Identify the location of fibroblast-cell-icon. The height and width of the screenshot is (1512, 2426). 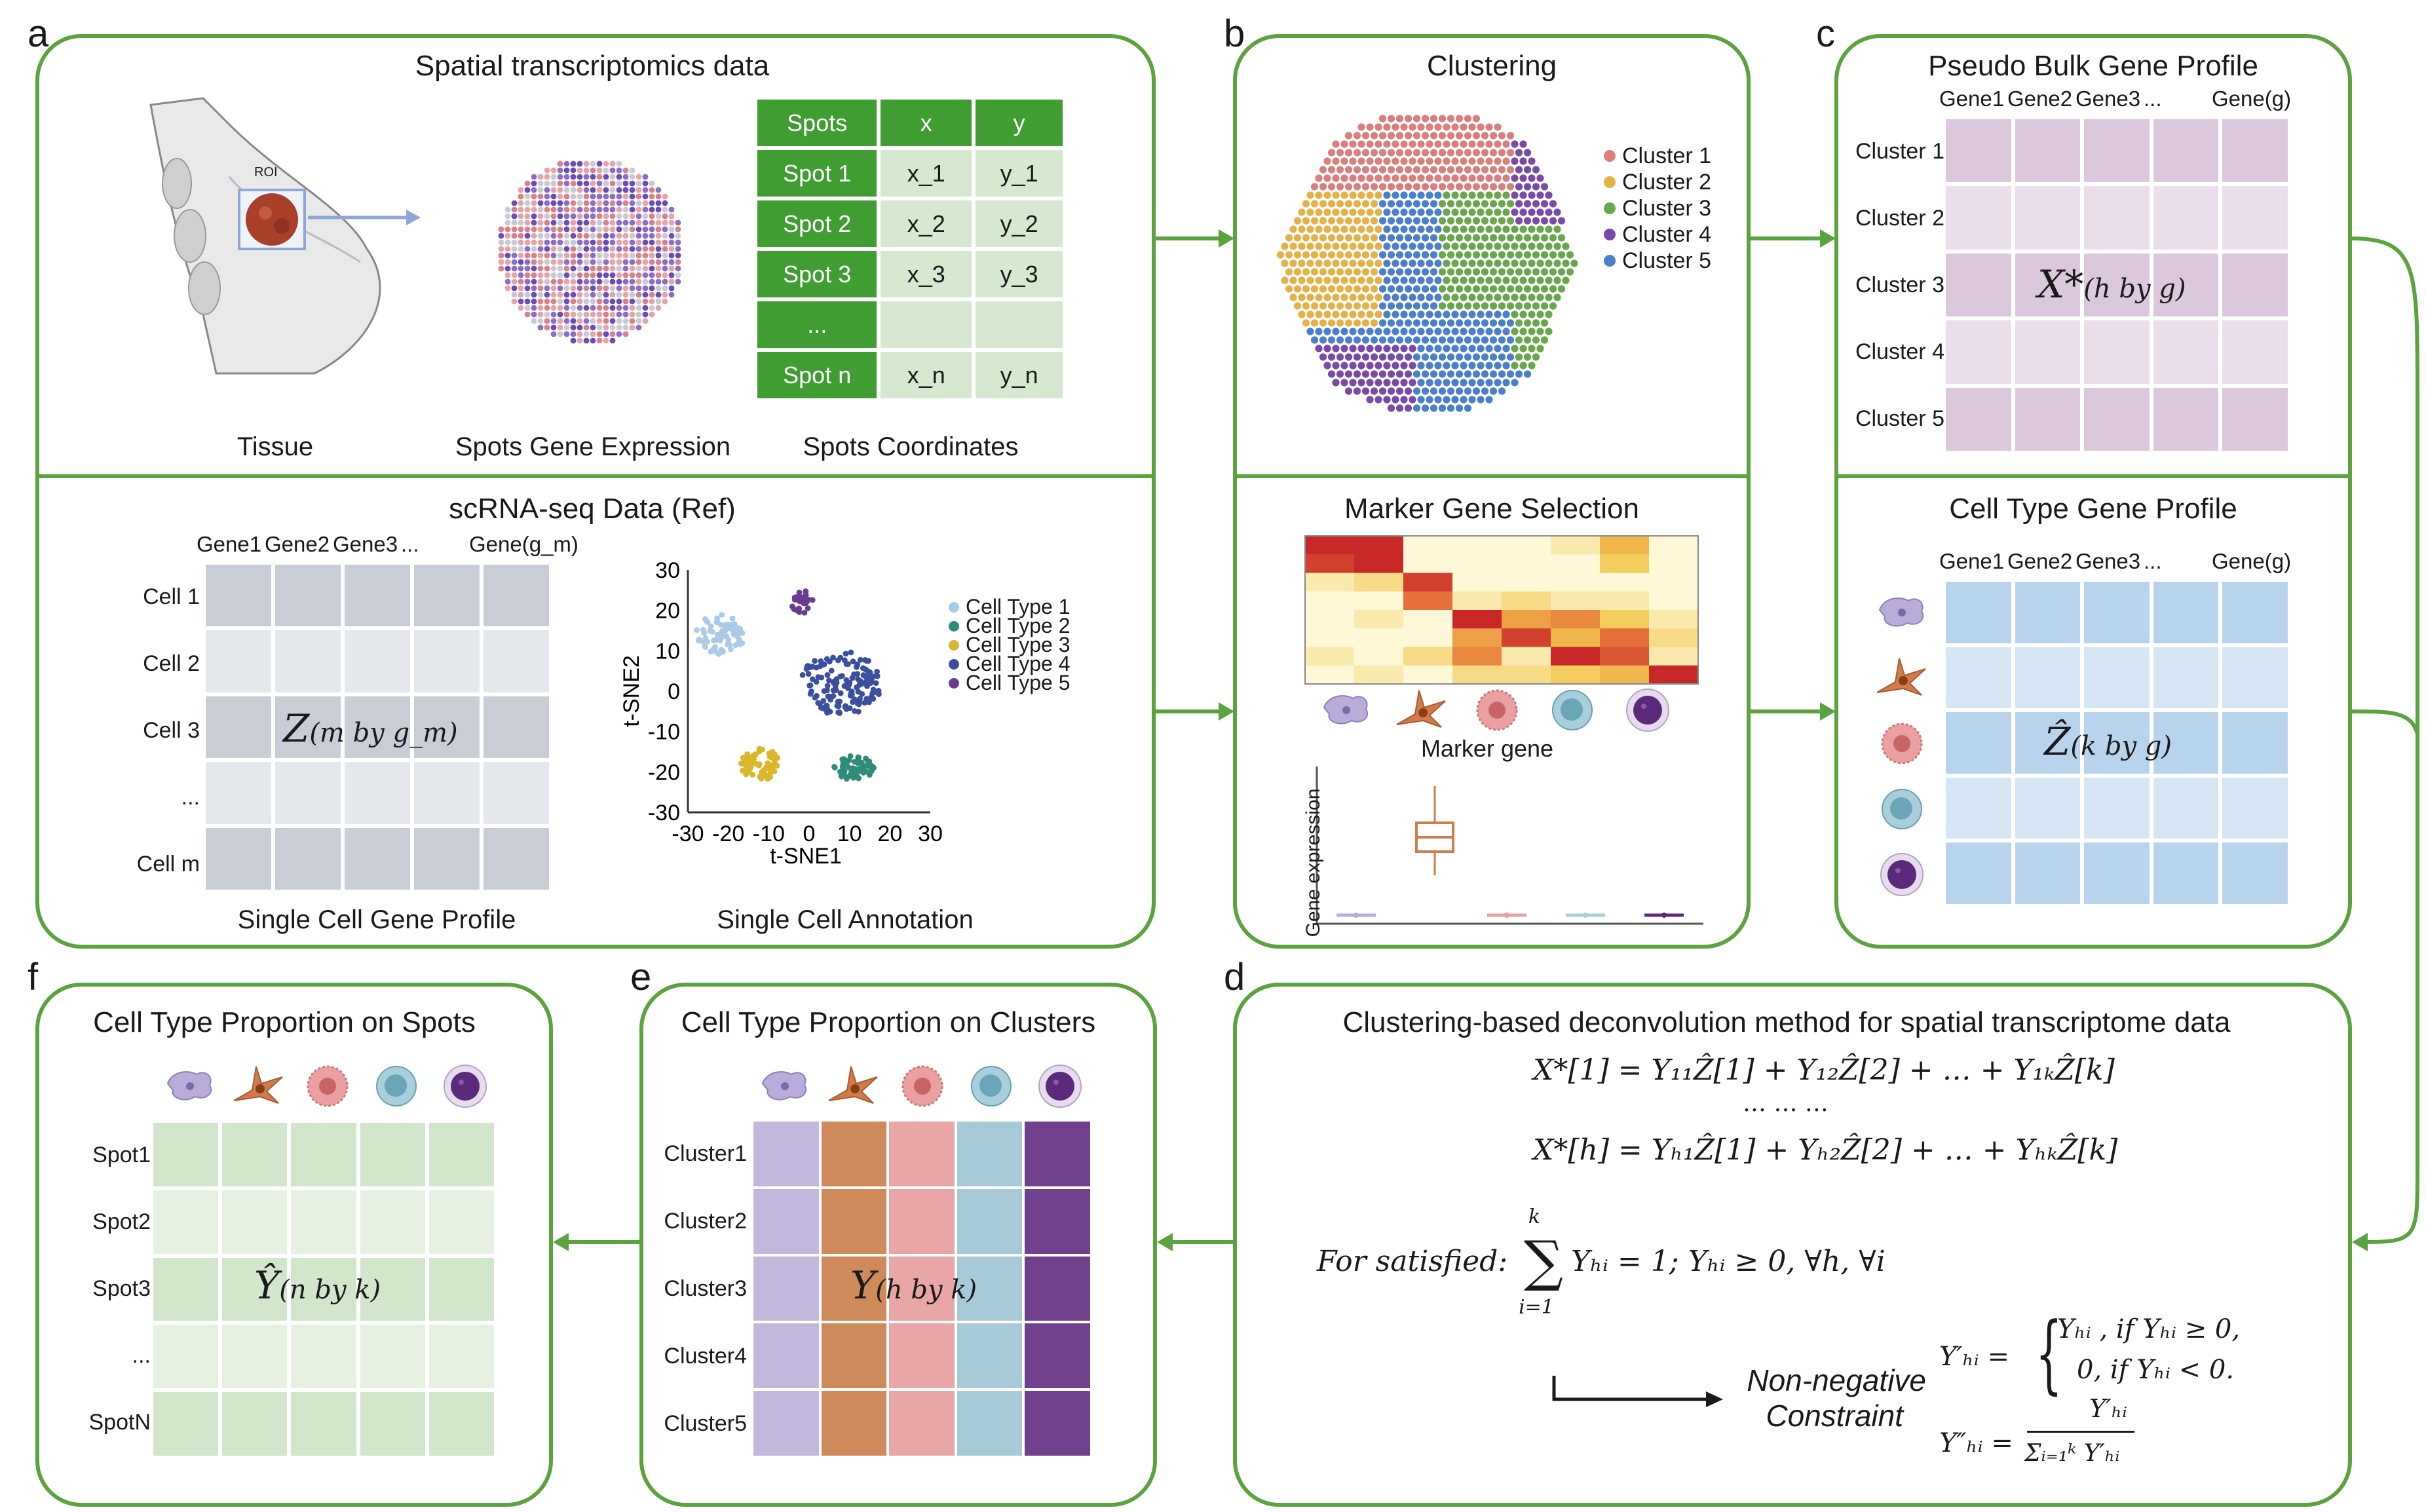
(784, 1086).